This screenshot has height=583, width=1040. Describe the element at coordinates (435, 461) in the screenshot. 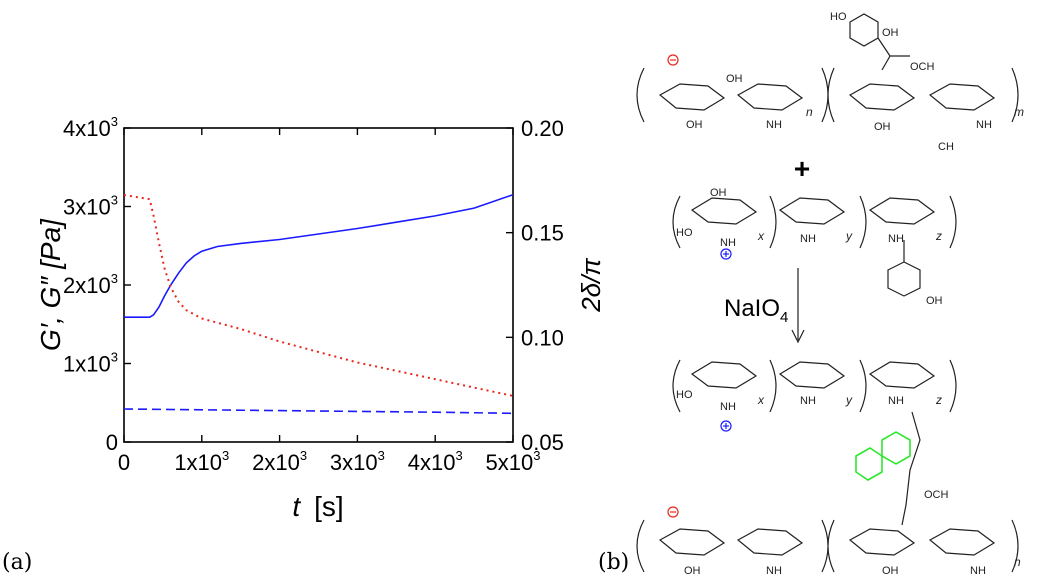

I see `x-tick-label: 4x10³` at that location.